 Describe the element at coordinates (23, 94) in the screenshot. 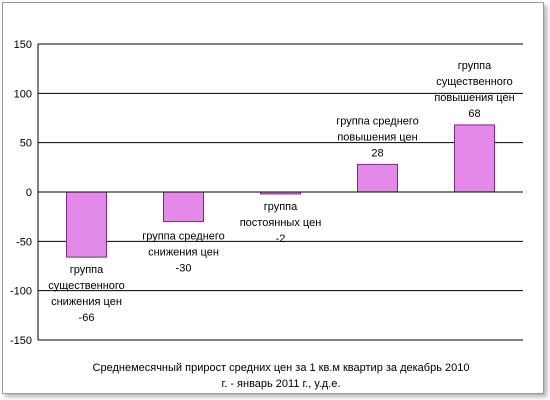

I see `y-tick-label: 100` at that location.